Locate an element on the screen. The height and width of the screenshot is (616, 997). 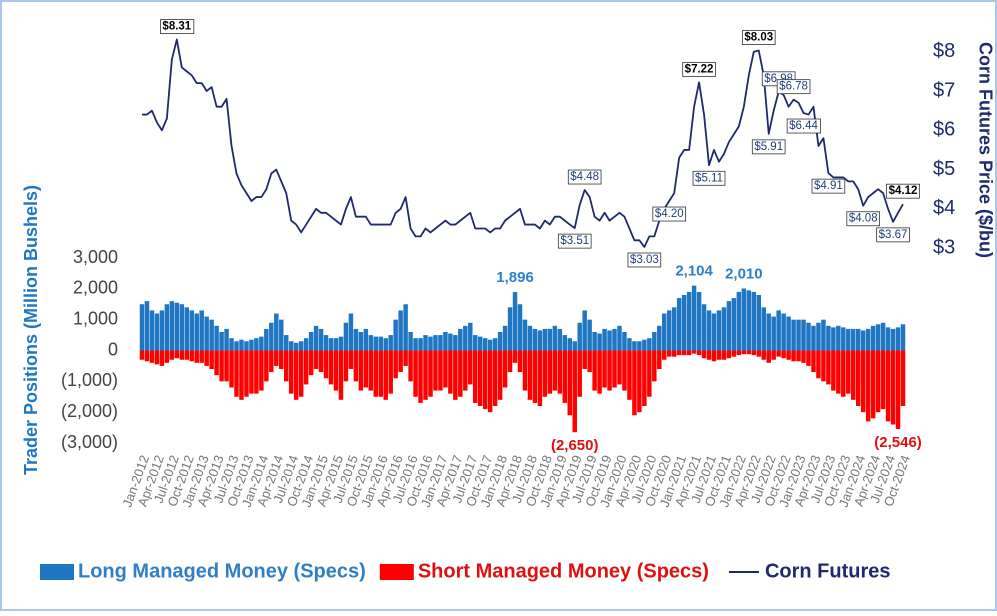
data-label: $6.44 is located at coordinates (803, 126).